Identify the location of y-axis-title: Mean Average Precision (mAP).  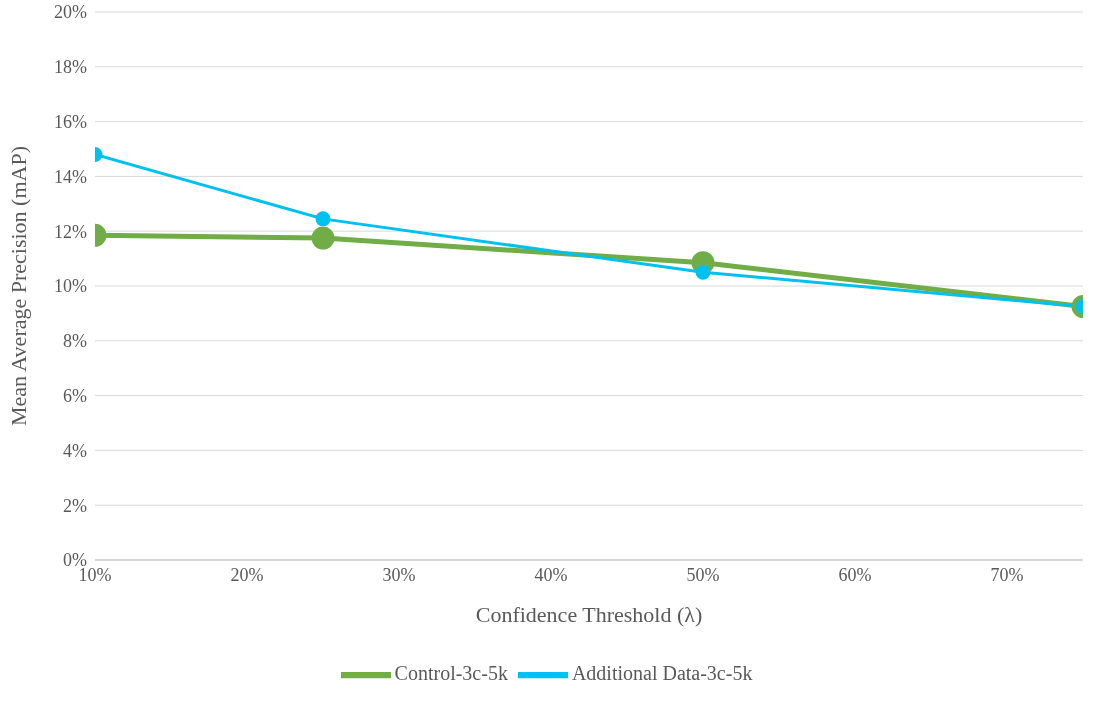
(18, 286).